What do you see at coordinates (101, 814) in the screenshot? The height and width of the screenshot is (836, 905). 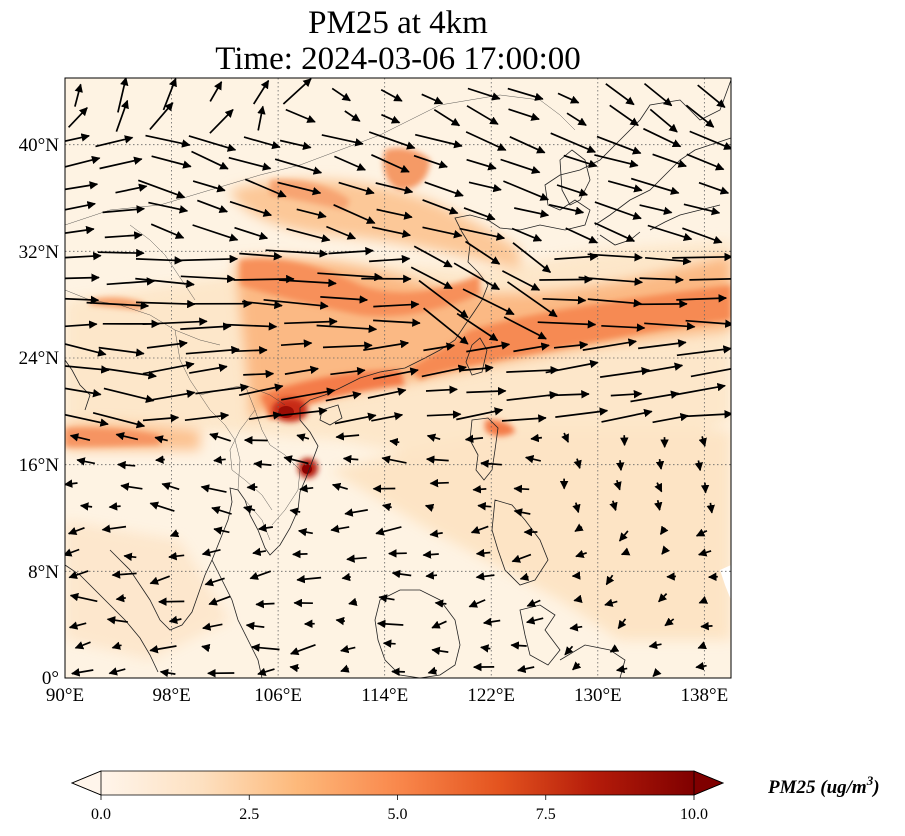 I see `colorbar-tick-label: 0.0` at bounding box center [101, 814].